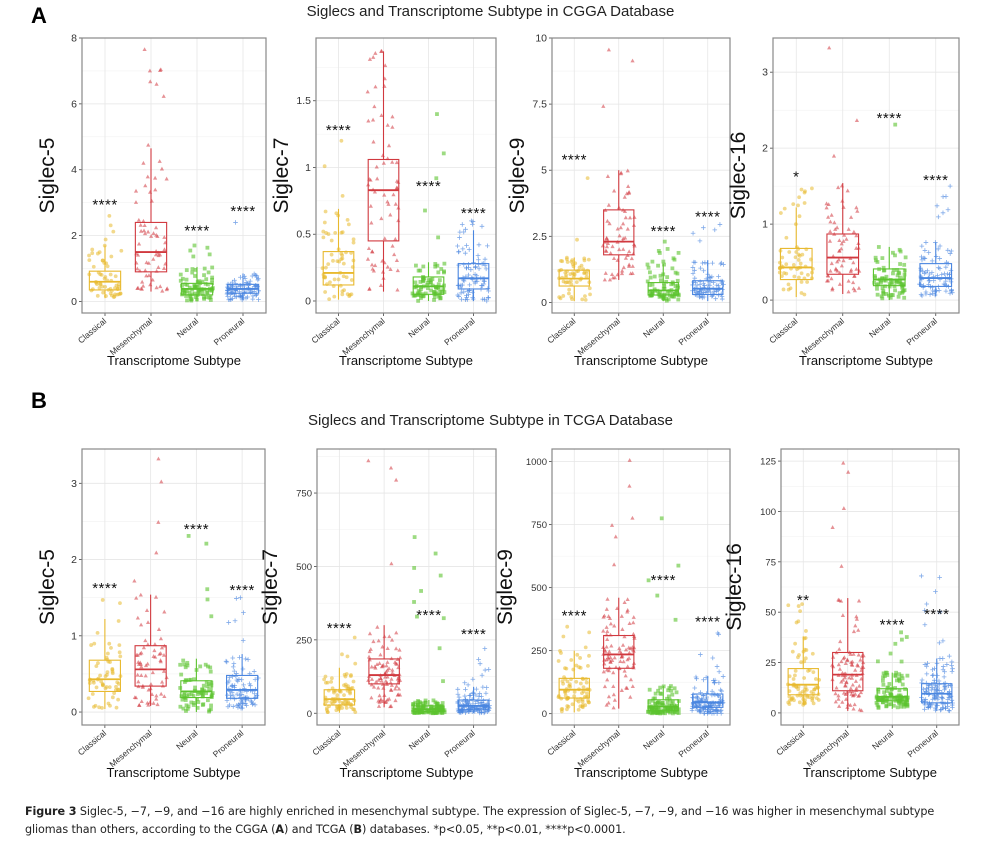 Image resolution: width=981 pixels, height=843 pixels. I want to click on y-axis-label: Siglec-5, so click(47, 176).